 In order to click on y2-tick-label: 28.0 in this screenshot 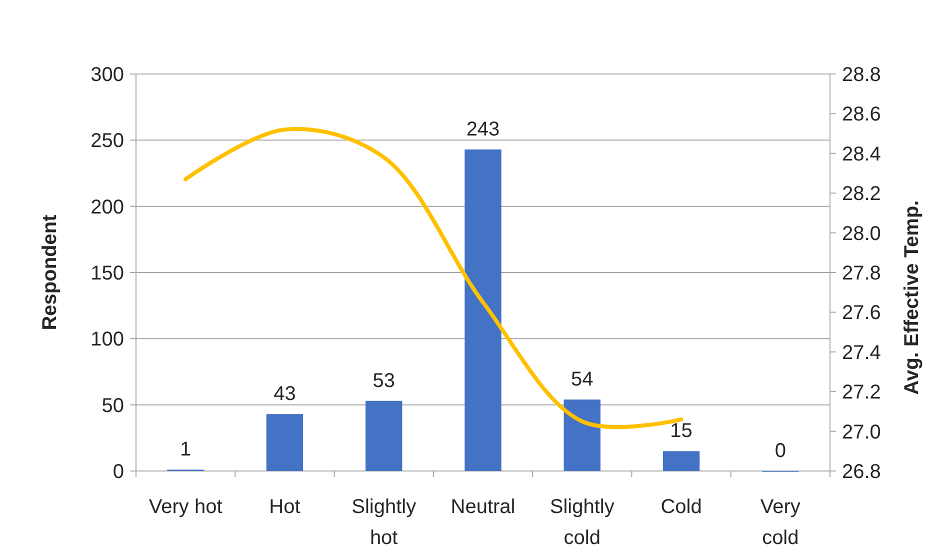, I will do `click(861, 233)`.